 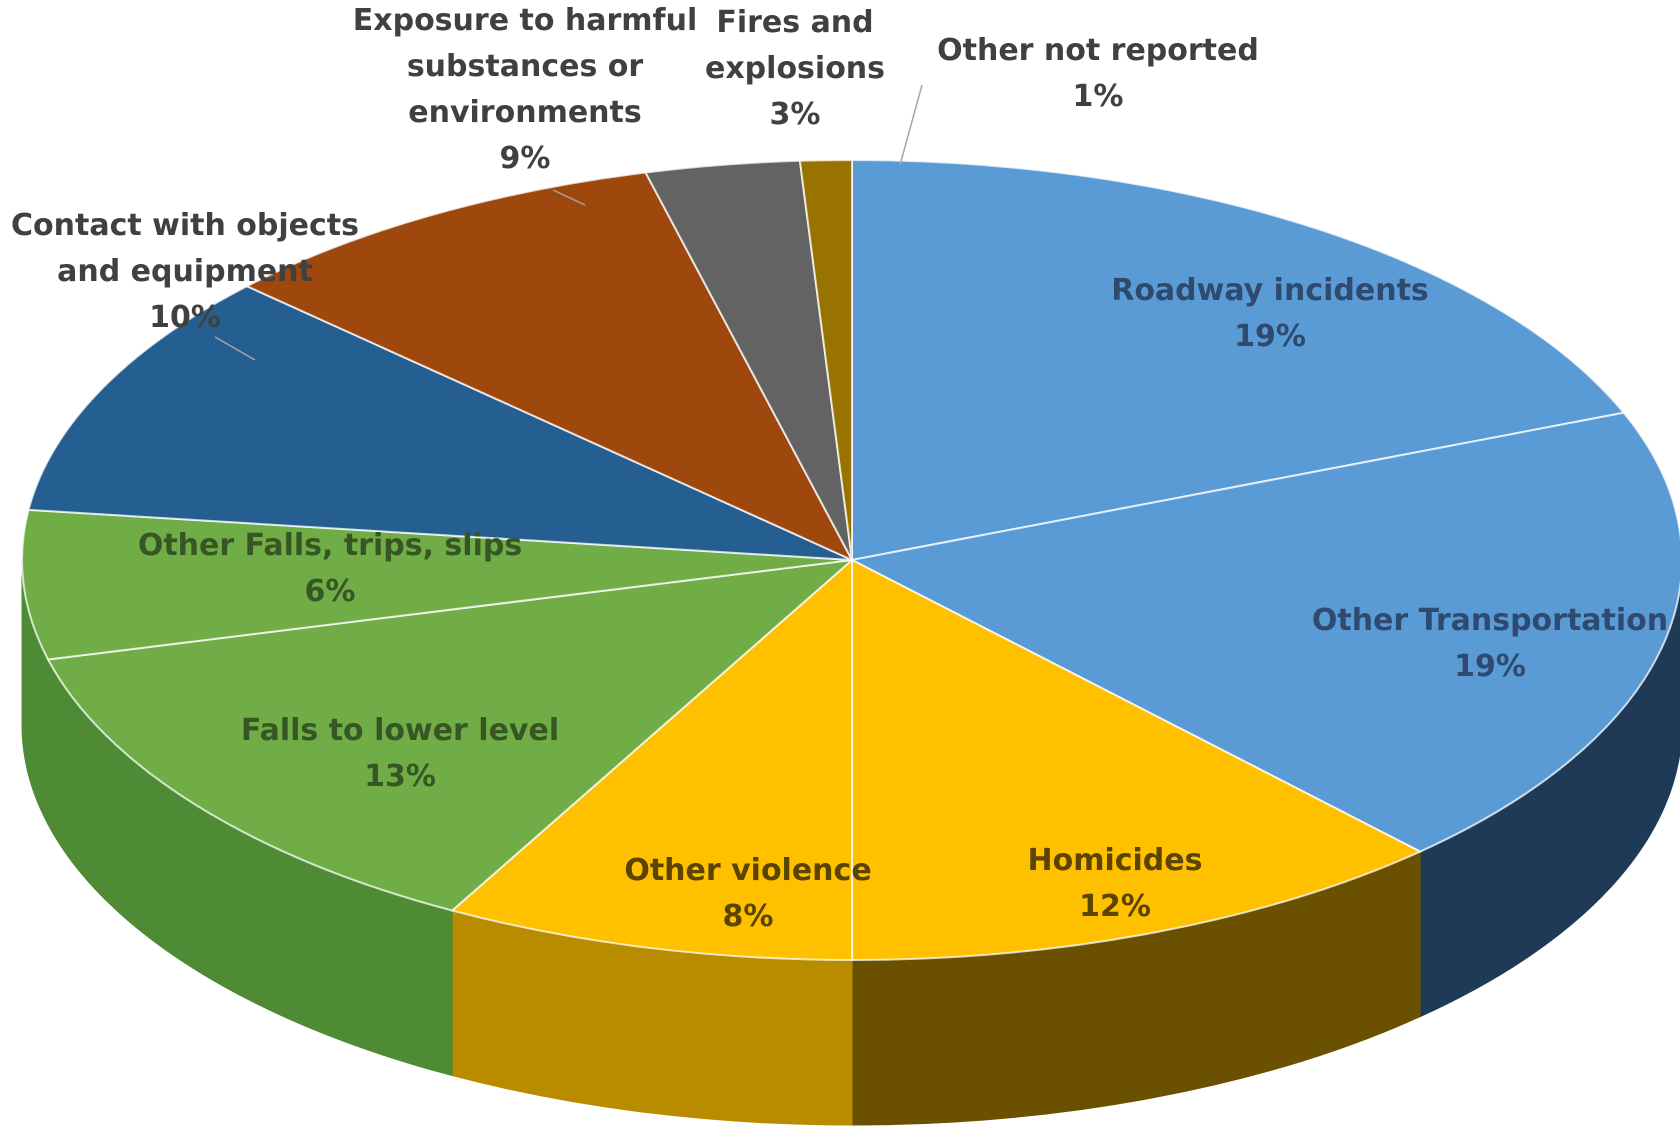 What do you see at coordinates (1270, 313) in the screenshot?
I see `slice-label-0: Roadway incidents 19%` at bounding box center [1270, 313].